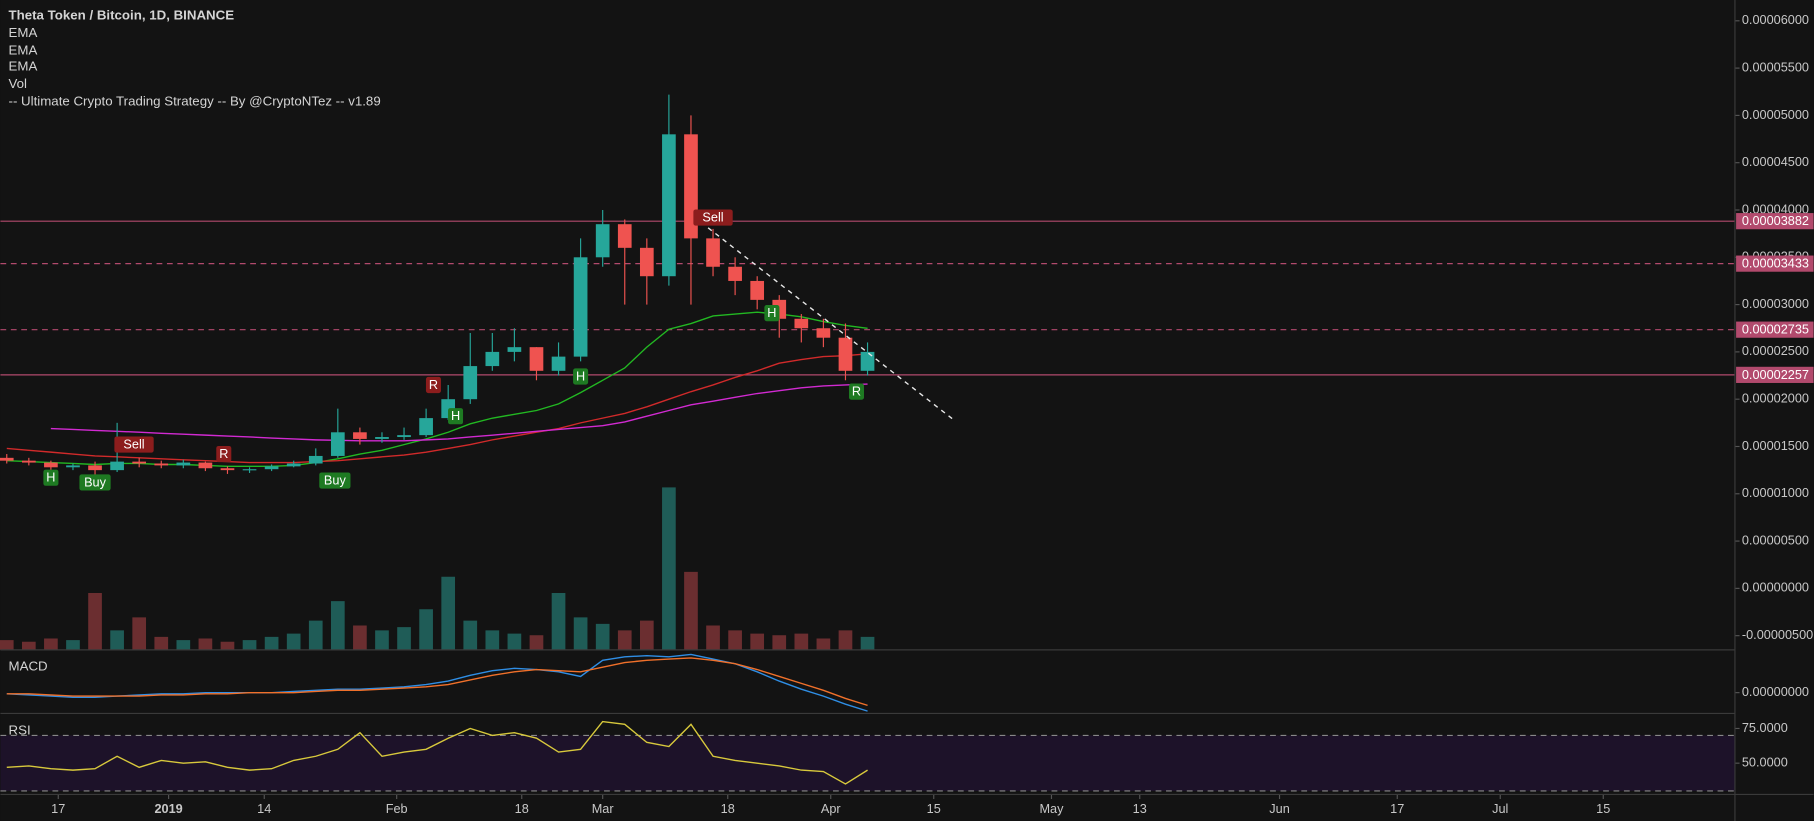 The height and width of the screenshot is (821, 1814). What do you see at coordinates (18, 83) in the screenshot?
I see `legend-entry: Vol` at bounding box center [18, 83].